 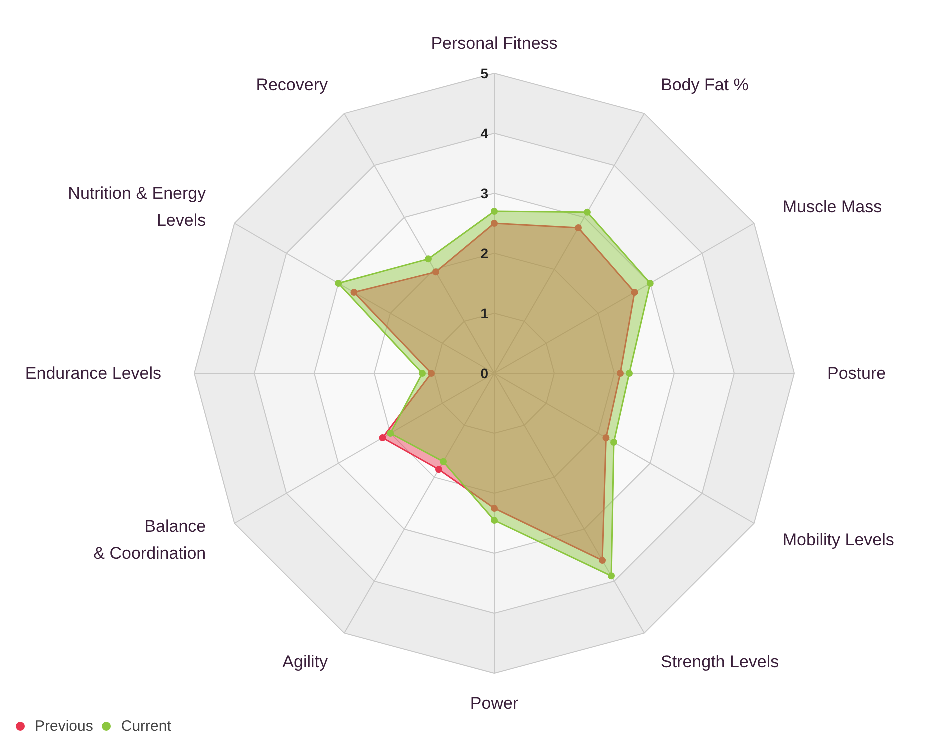 I want to click on y-tick-label: 0, so click(x=484, y=374).